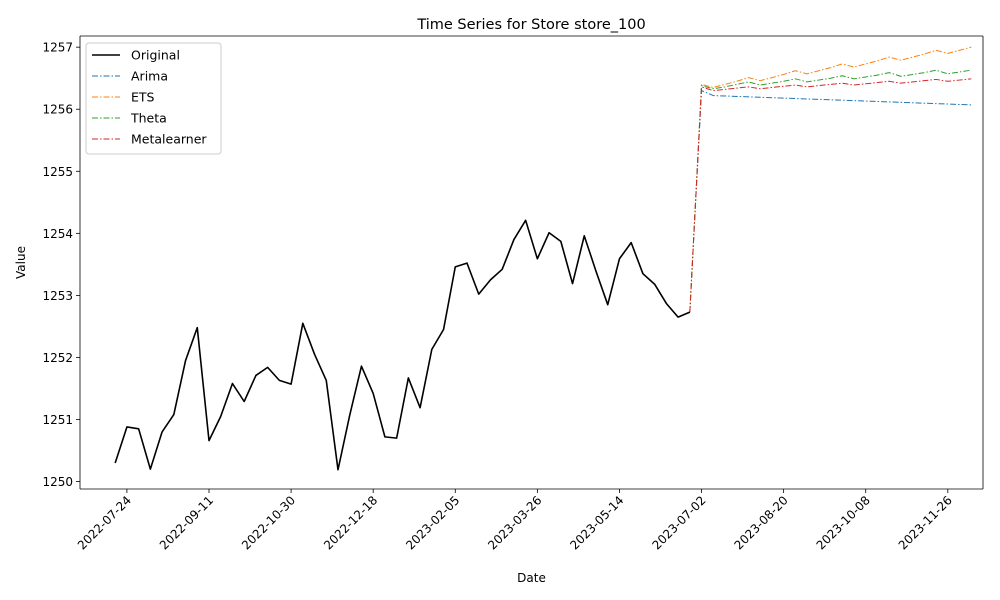 This screenshot has height=600, width=1000. I want to click on series-line-ets, so click(830, 179).